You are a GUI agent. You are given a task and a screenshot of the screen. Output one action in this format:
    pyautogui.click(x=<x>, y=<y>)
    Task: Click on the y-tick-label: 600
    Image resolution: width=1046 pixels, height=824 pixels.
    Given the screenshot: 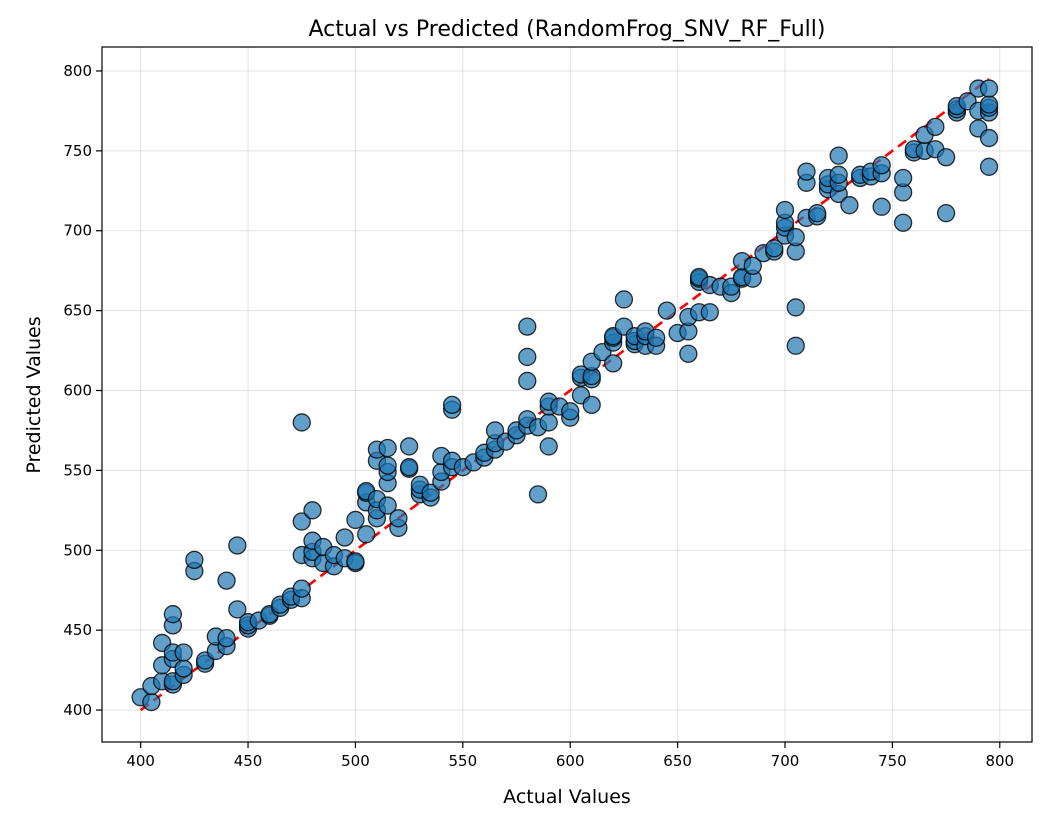 What is the action you would take?
    pyautogui.click(x=77, y=391)
    